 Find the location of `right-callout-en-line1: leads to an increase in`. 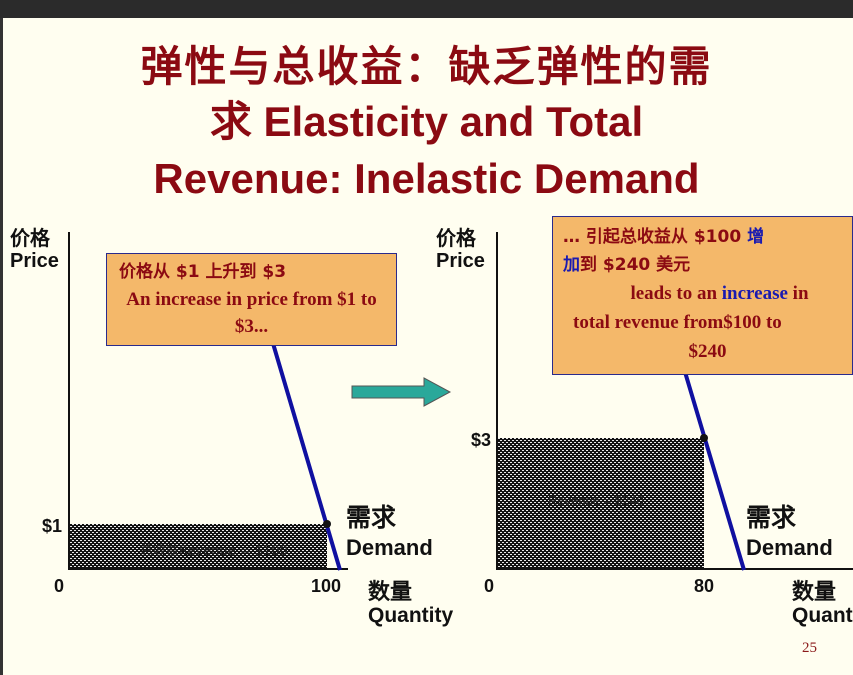

right-callout-en-line1: leads to an increase in is located at coordinates (707, 293).